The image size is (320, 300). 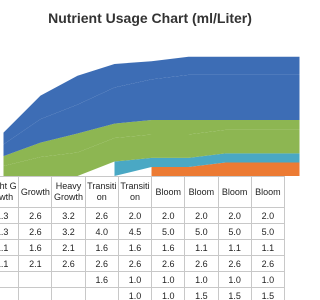 I want to click on category-label: Light Growth, so click(x=10, y=192).